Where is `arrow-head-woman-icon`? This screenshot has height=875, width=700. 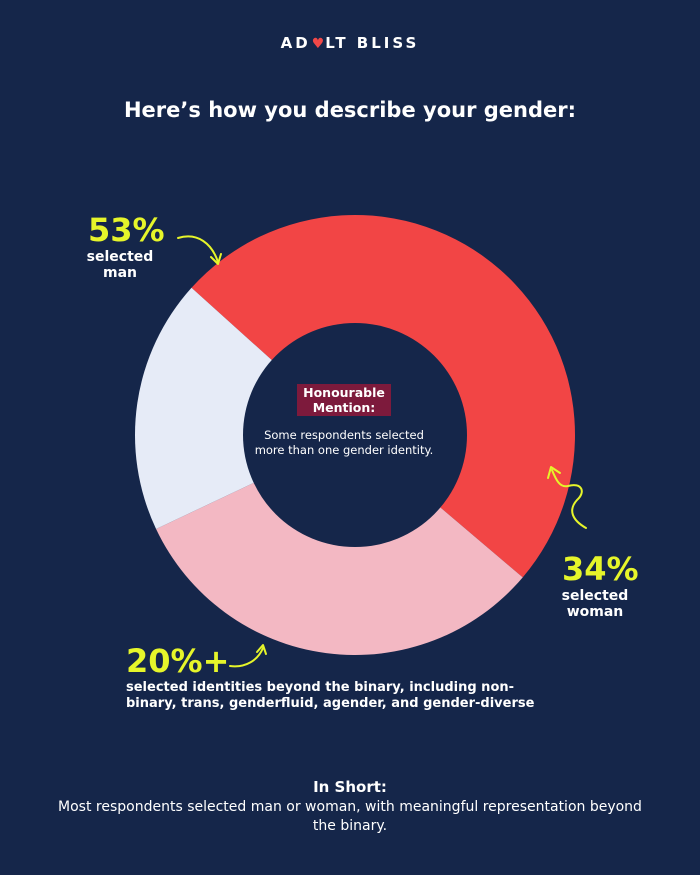
arrow-head-woman-icon is located at coordinates (554, 472).